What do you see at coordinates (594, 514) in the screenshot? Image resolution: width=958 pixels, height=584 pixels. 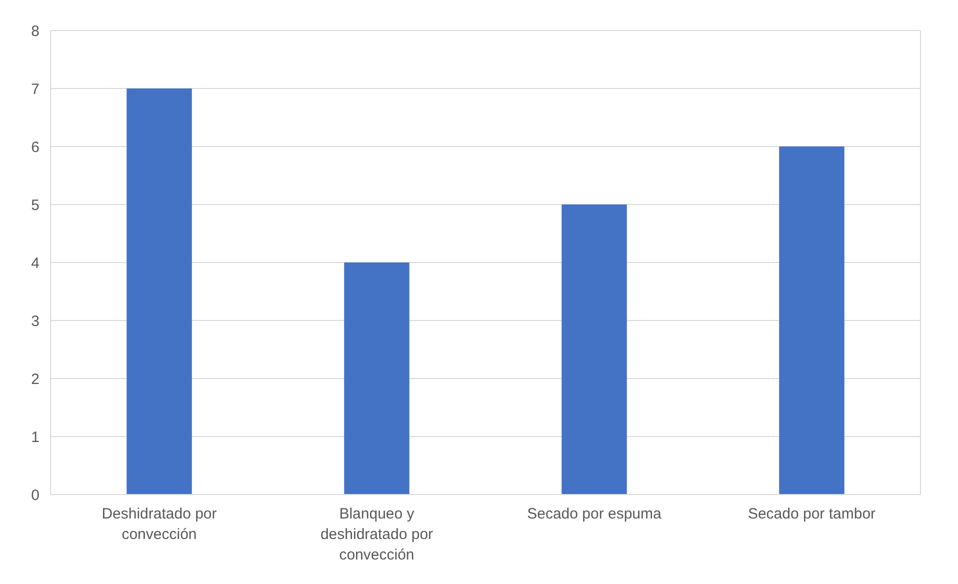 I see `x-tick-label: Secado por espuma` at bounding box center [594, 514].